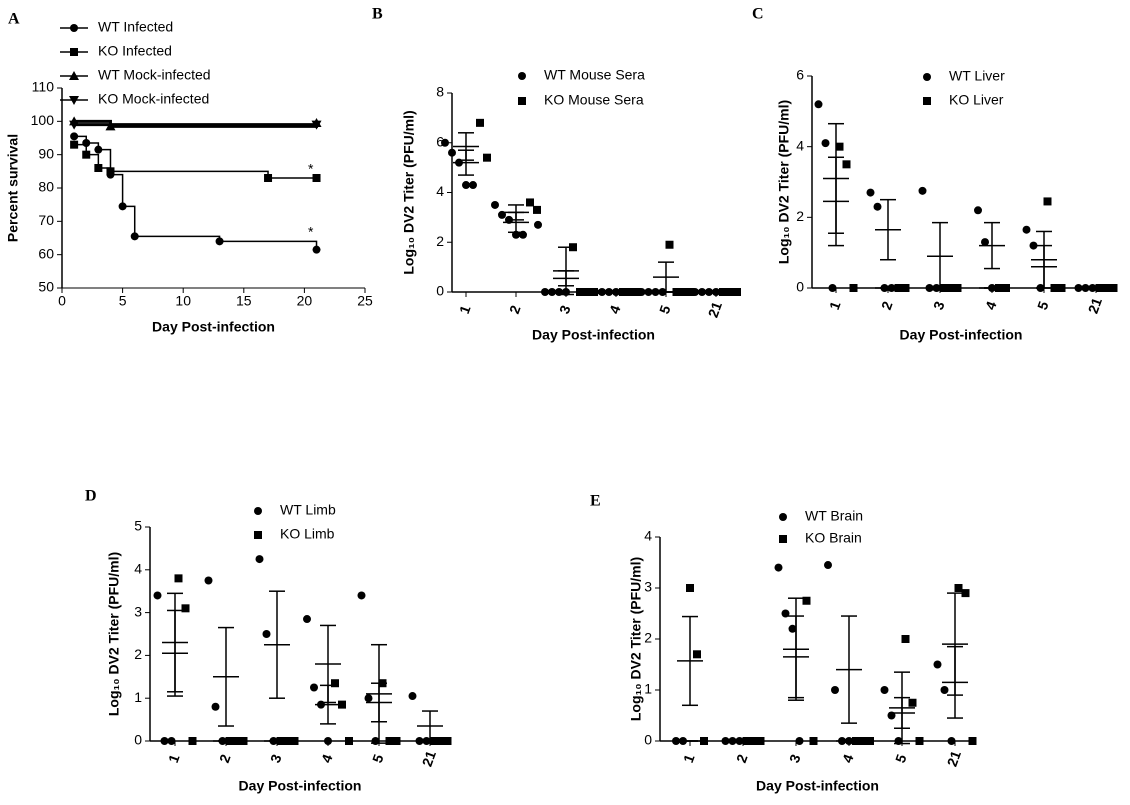 The image size is (1130, 805). I want to click on legend-label: KO Infected, so click(135, 51).